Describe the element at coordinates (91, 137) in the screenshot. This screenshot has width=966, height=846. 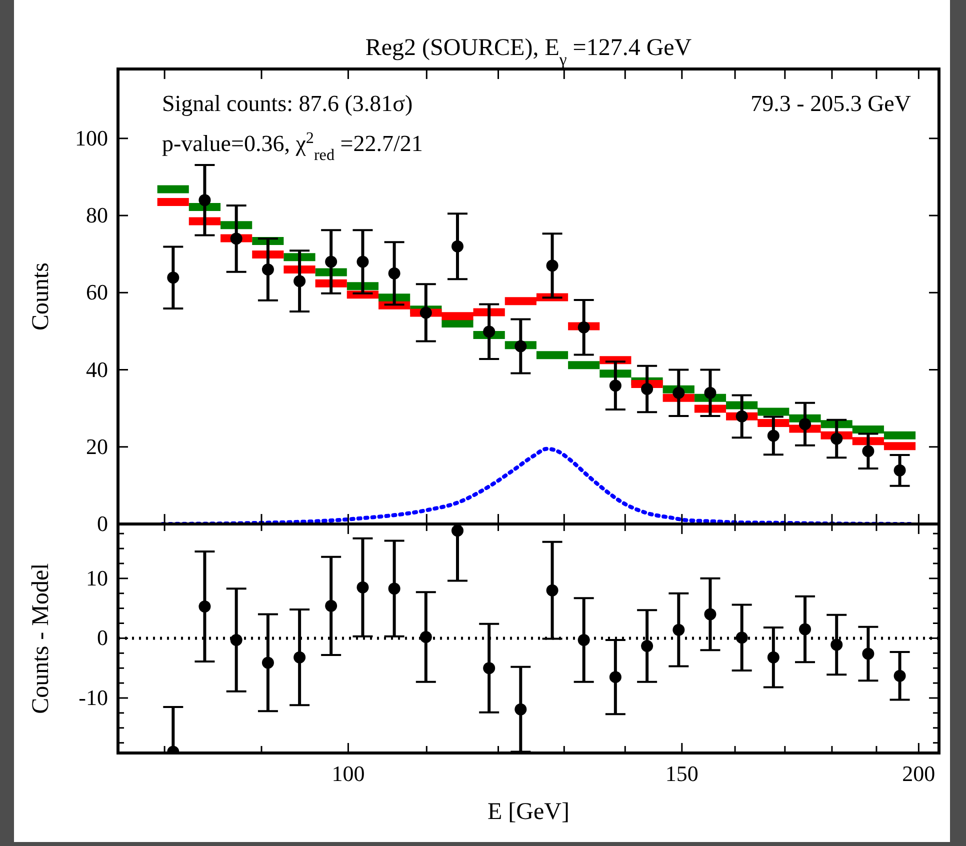
I see `y-tick-label: 100` at that location.